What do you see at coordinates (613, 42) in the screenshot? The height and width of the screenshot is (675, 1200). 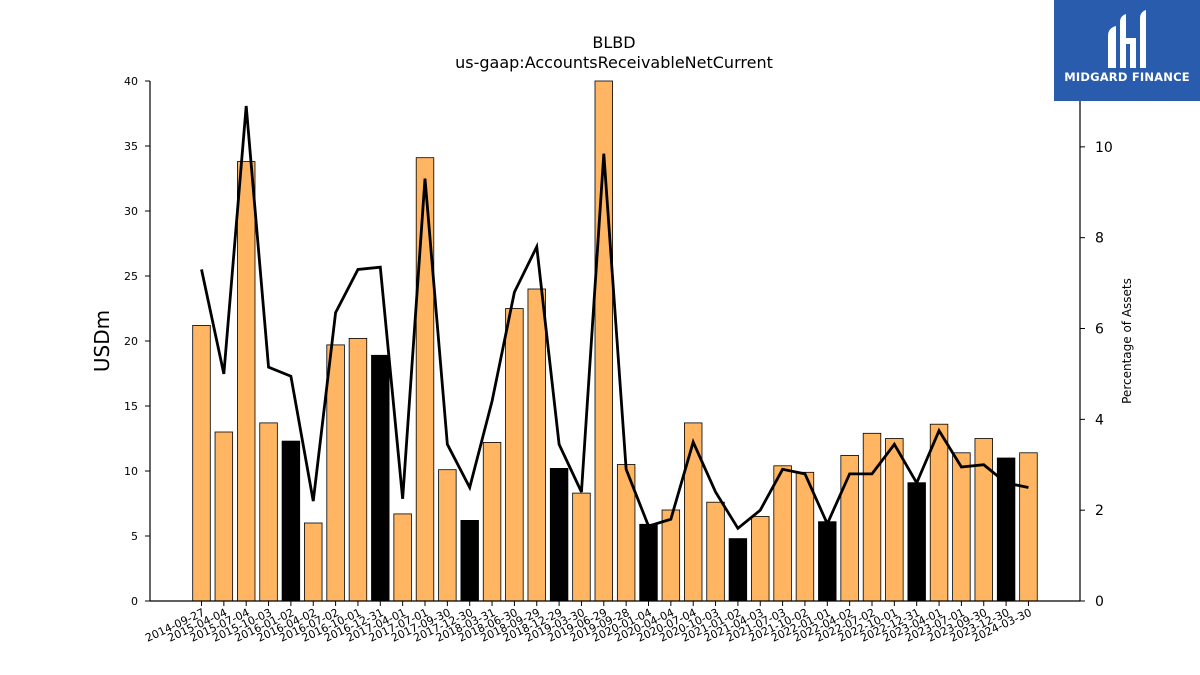 I see `chart-title: BLBD` at bounding box center [613, 42].